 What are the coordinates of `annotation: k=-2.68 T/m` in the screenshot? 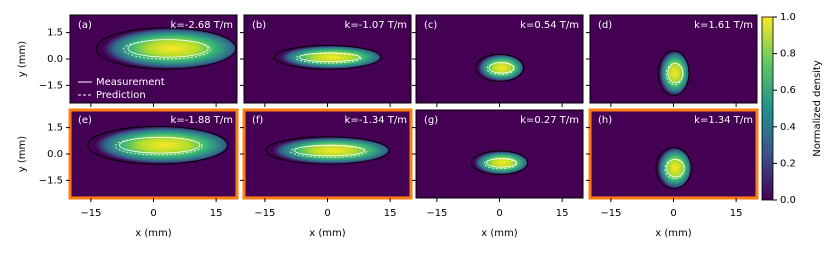 It's located at (202, 25).